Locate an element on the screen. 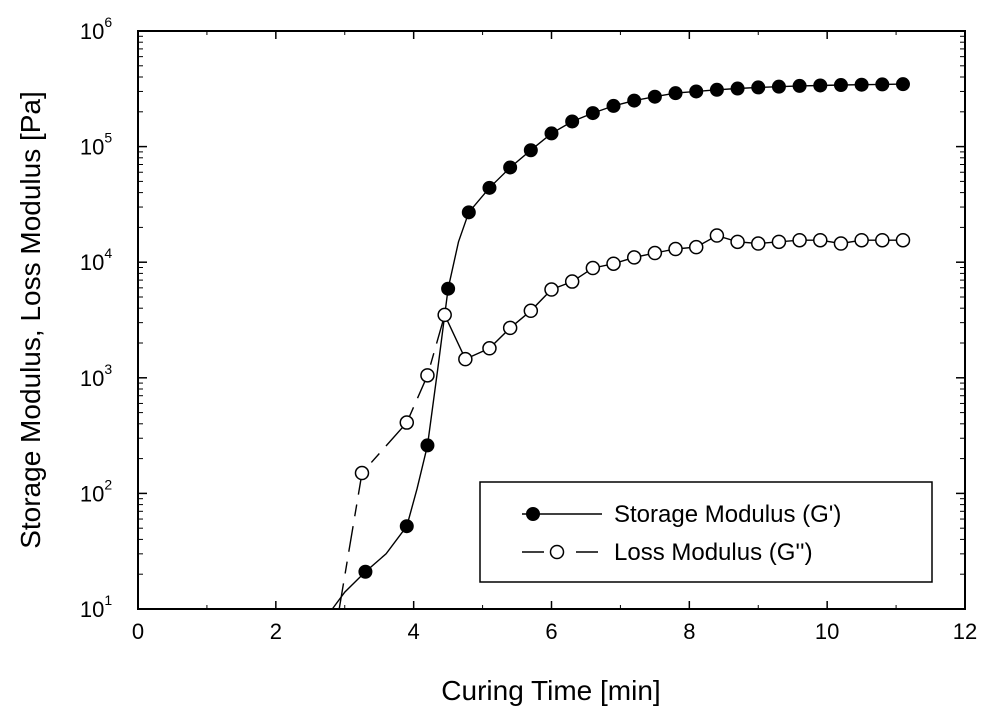 The image size is (999, 720). legend-box is located at coordinates (706, 532).